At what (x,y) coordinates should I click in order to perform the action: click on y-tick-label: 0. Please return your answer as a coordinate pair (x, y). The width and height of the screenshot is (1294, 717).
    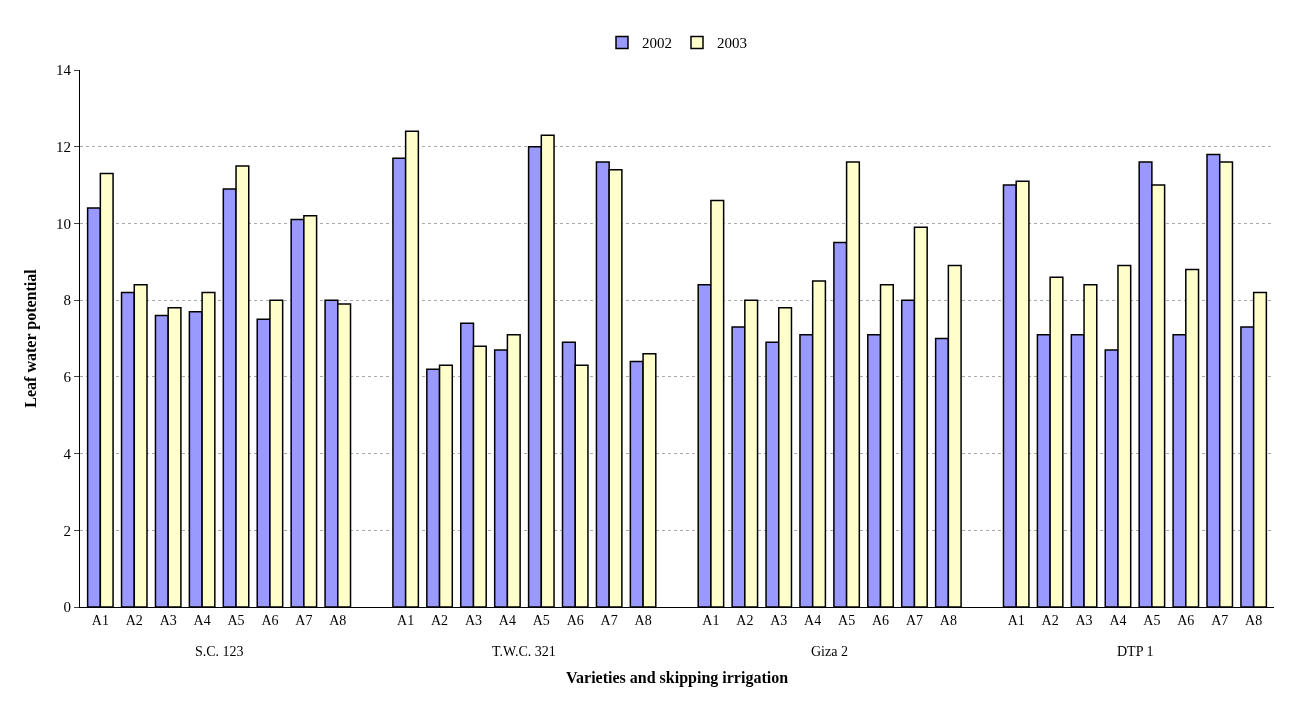
    Looking at the image, I should click on (67, 607).